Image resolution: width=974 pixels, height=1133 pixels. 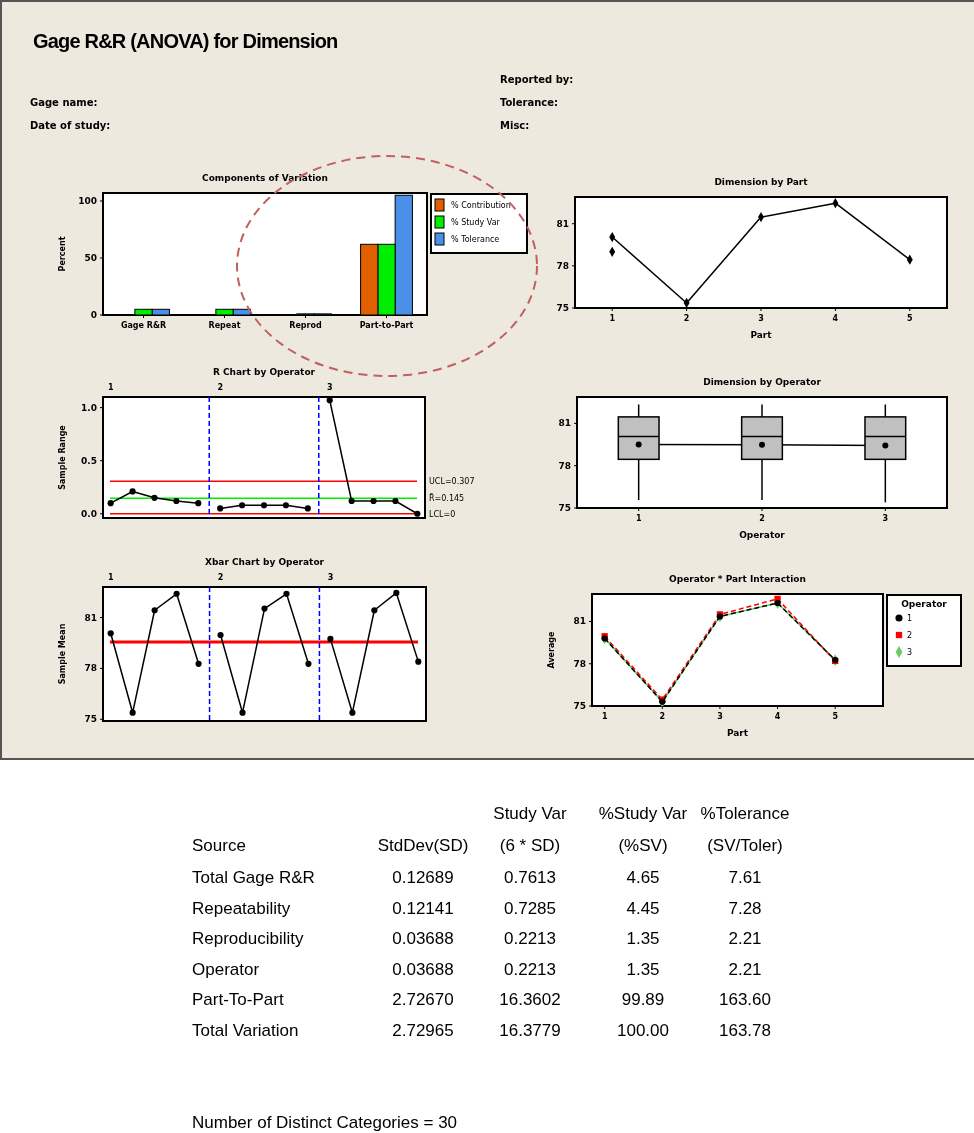 I want to click on data-label: 7.61, so click(x=745, y=877).